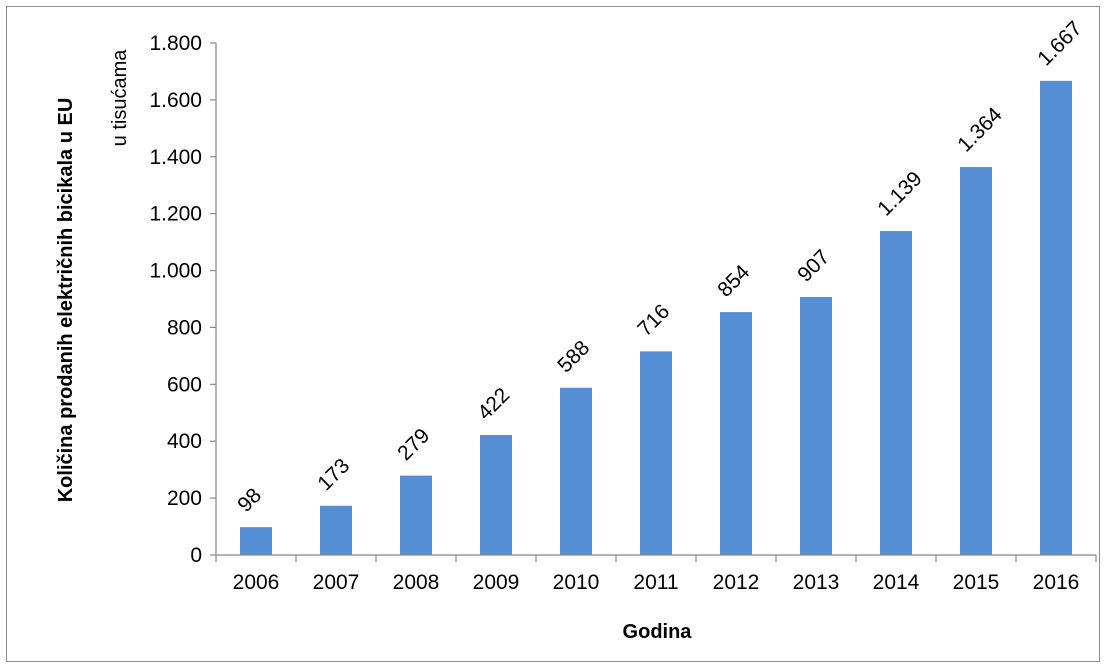 The width and height of the screenshot is (1108, 670). I want to click on data-label: 98, so click(249, 500).